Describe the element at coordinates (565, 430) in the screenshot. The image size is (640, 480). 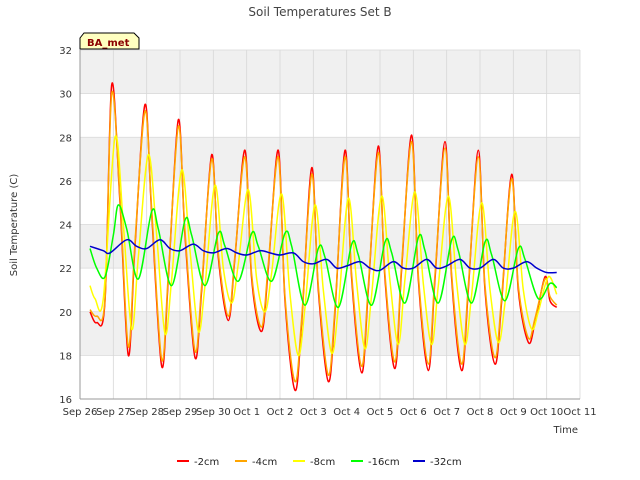
I see `x-axis-title: Time` at that location.